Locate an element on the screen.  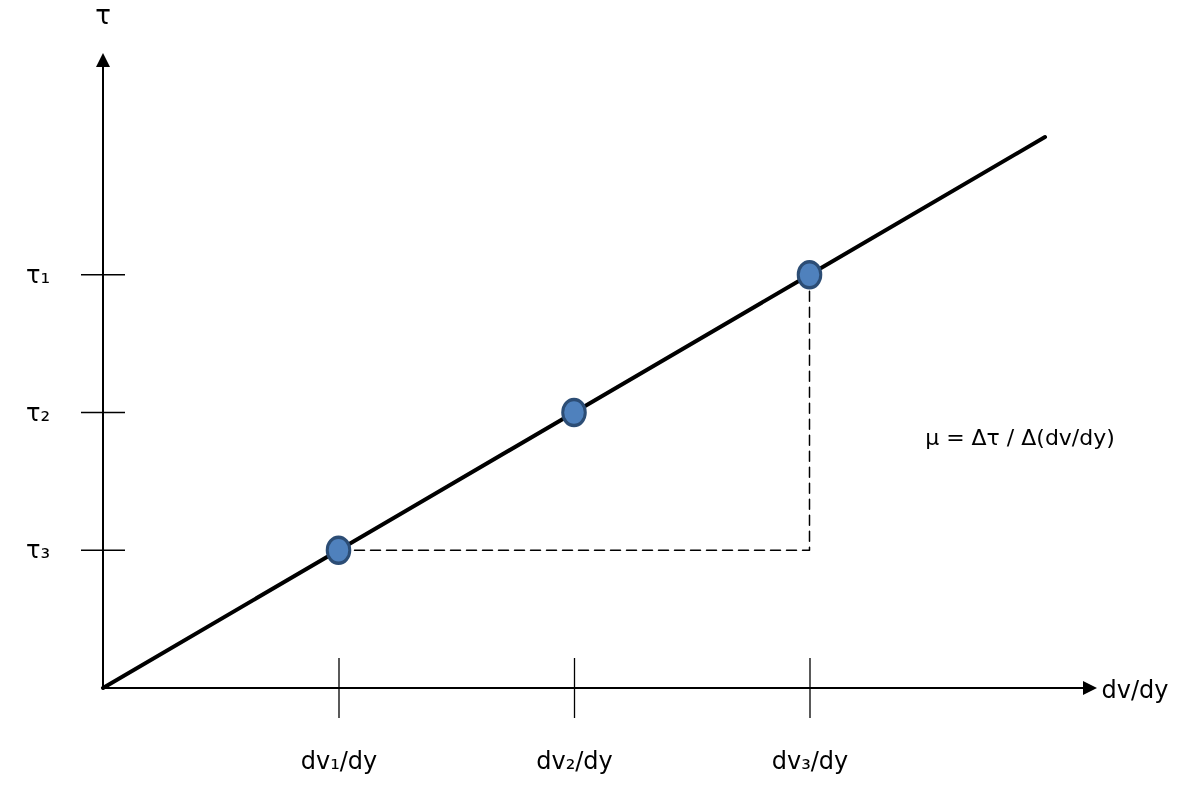
x-tick-label: dv₃/dy is located at coordinates (810, 761).